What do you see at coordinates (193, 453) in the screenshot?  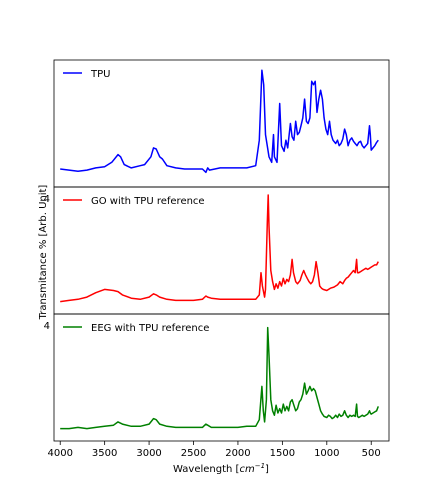 I see `x-tick-label: 2500` at bounding box center [193, 453].